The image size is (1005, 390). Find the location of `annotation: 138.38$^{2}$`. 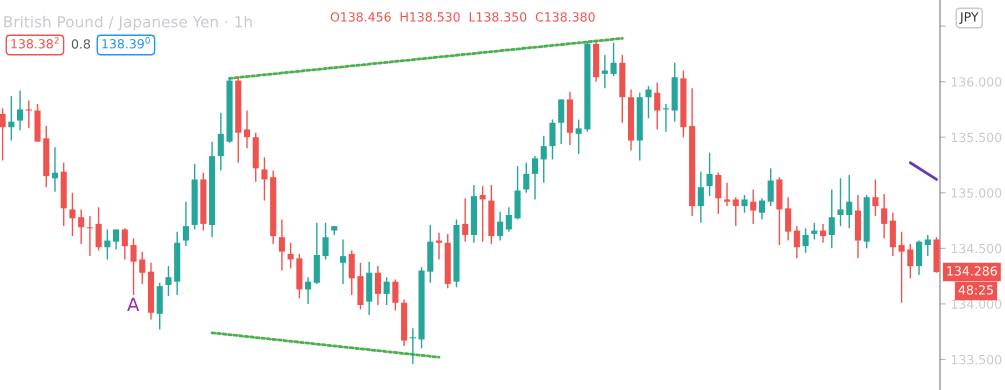

annotation: 138.38$^{2}$ is located at coordinates (35, 43).